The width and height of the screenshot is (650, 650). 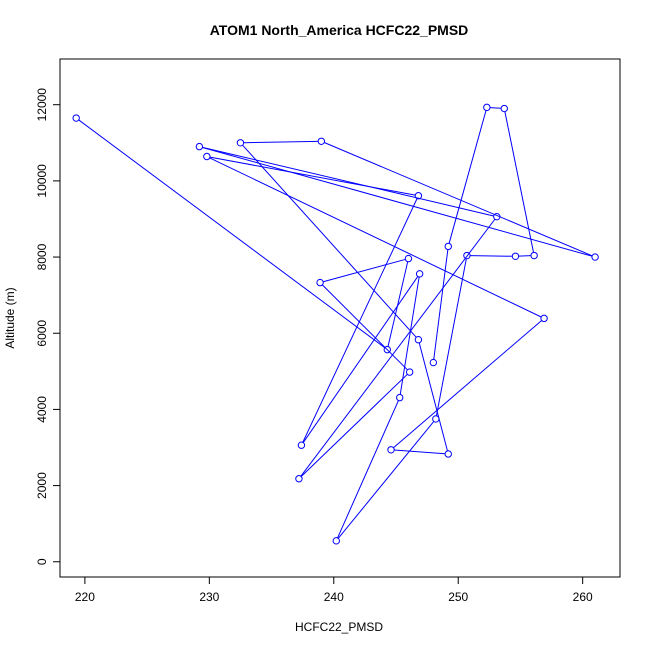 I want to click on y-axis-label: Altitude (m), so click(x=10, y=317).